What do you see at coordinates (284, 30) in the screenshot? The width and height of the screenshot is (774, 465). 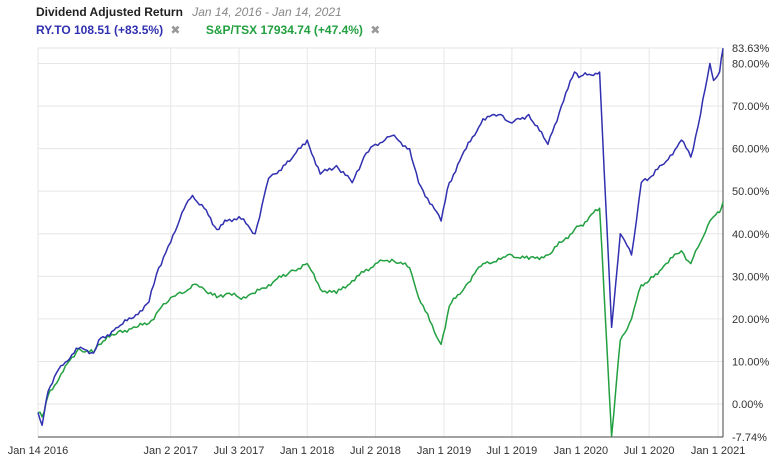 I see `legend-label-tsx: S&P/TSX 17934.74 (+47.4%)` at bounding box center [284, 30].